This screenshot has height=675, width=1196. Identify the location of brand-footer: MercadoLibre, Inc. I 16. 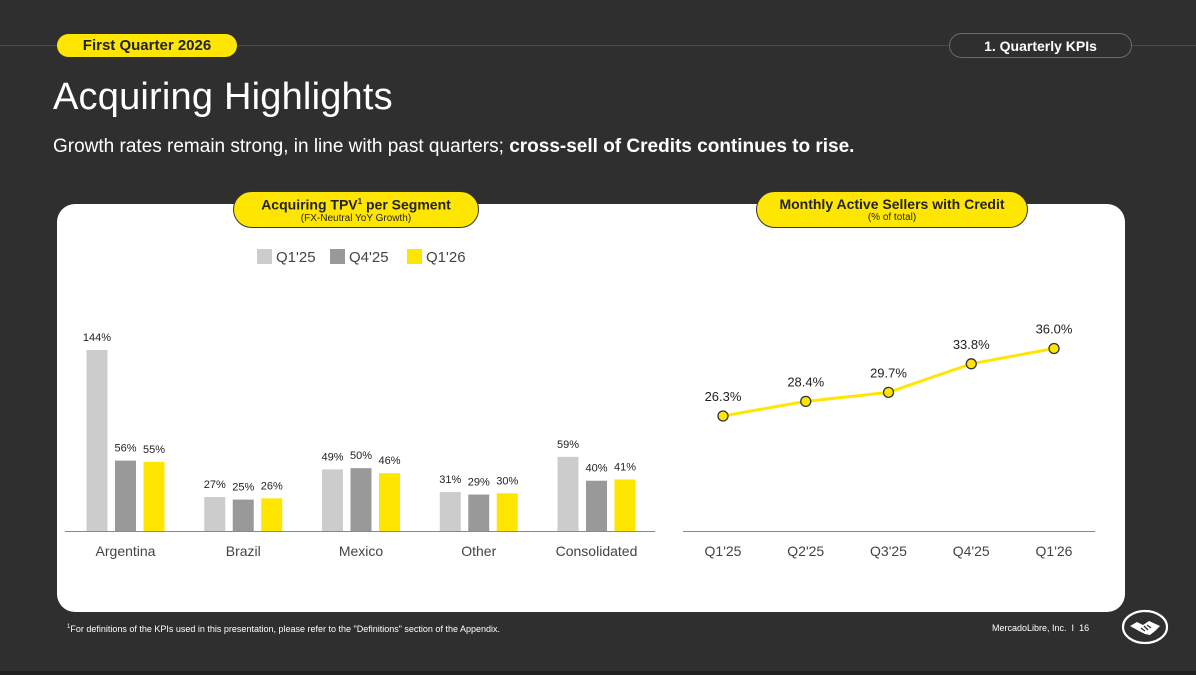
(1041, 628).